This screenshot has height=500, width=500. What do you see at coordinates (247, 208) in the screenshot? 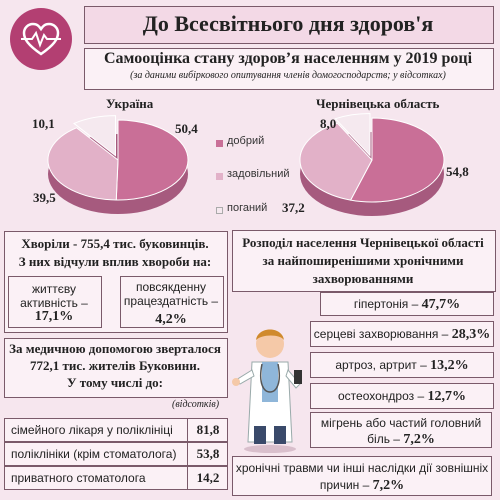
I see `legend-label-poor: поганий` at bounding box center [247, 208].